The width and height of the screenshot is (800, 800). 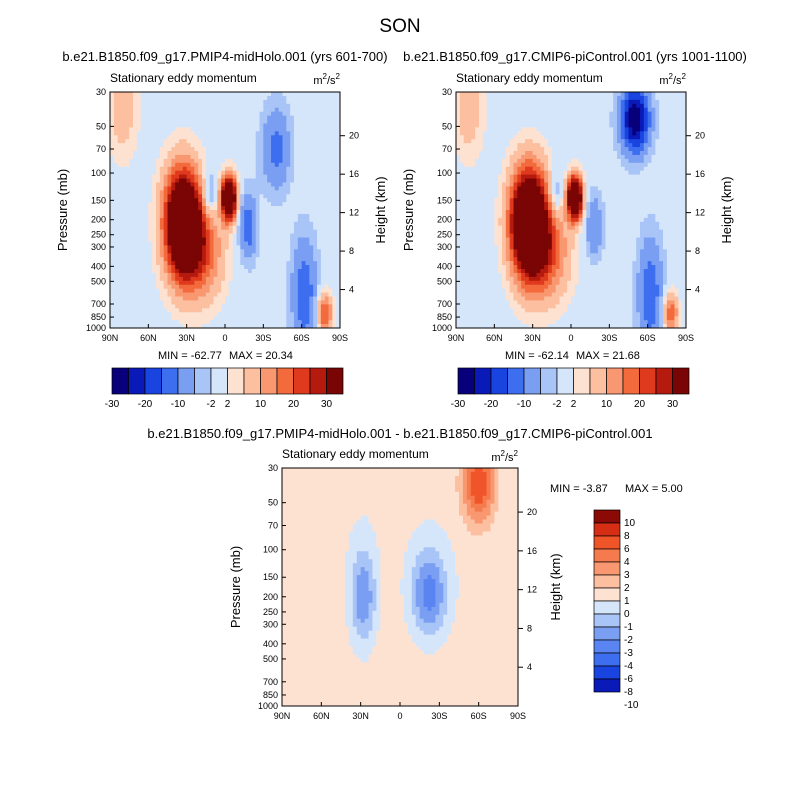 What do you see at coordinates (98, 281) in the screenshot?
I see `y-tick-label: 500` at bounding box center [98, 281].